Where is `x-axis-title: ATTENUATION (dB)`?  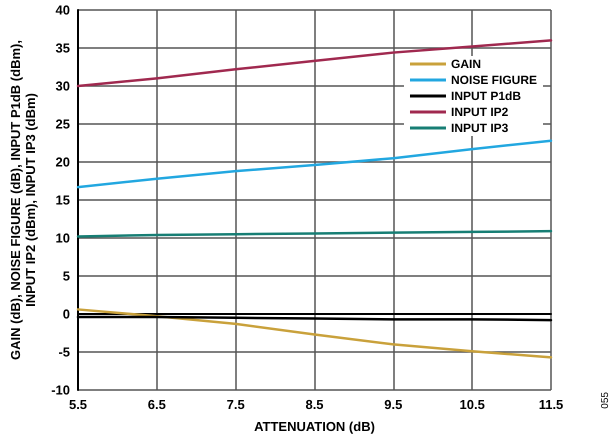
x-axis-title: ATTENUATION (dB) is located at coordinates (314, 426).